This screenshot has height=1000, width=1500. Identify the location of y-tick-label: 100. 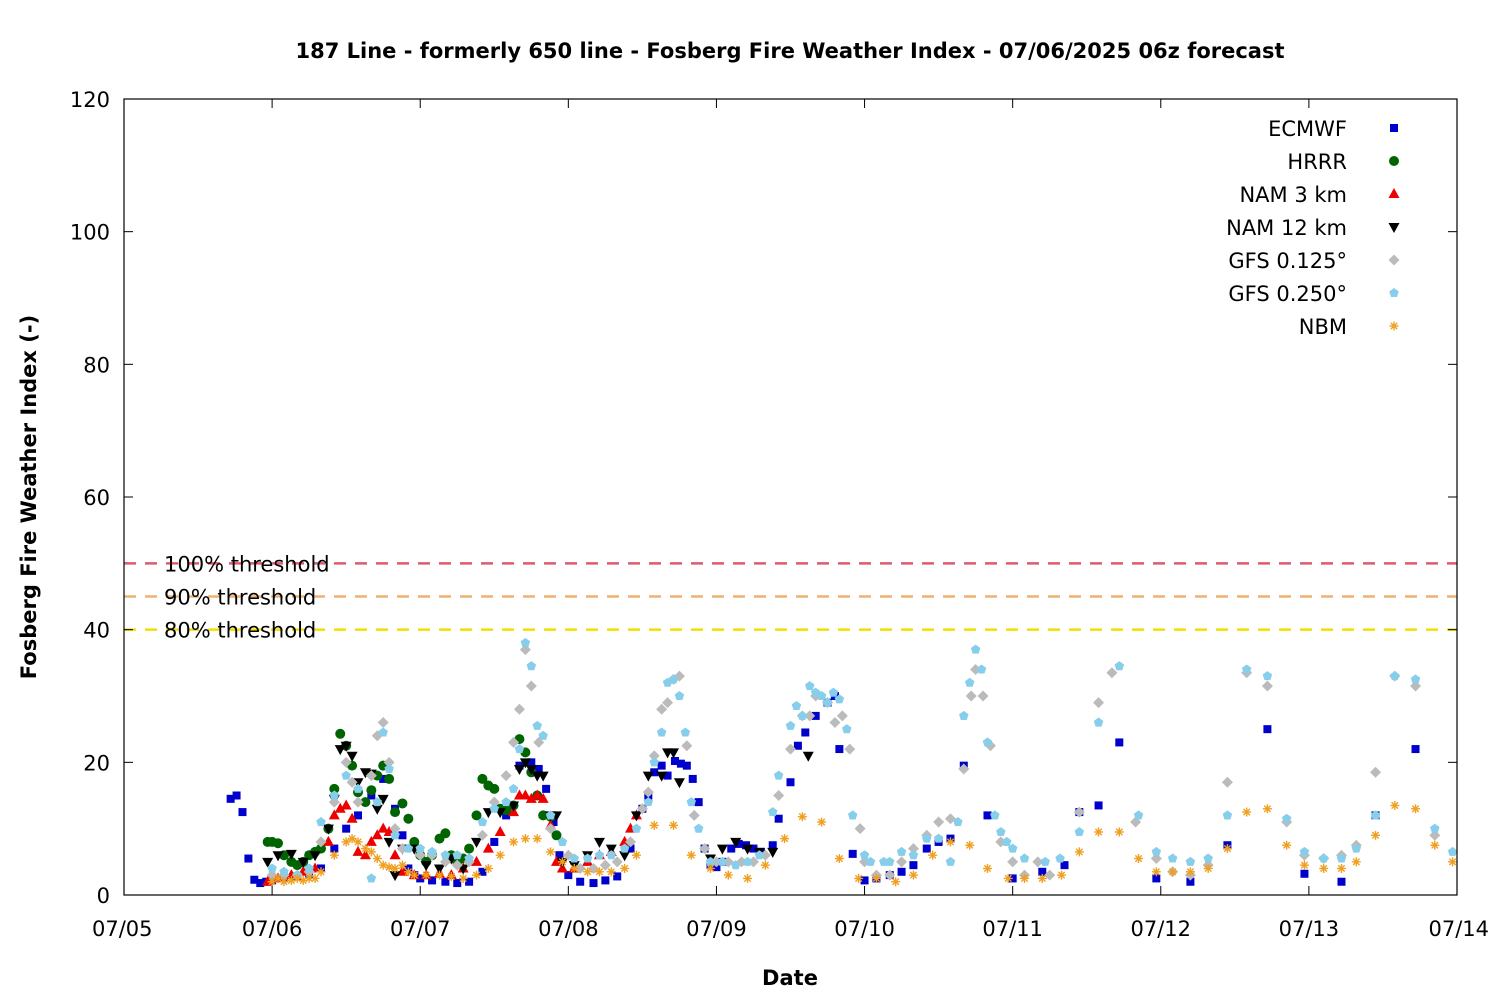
(90, 233).